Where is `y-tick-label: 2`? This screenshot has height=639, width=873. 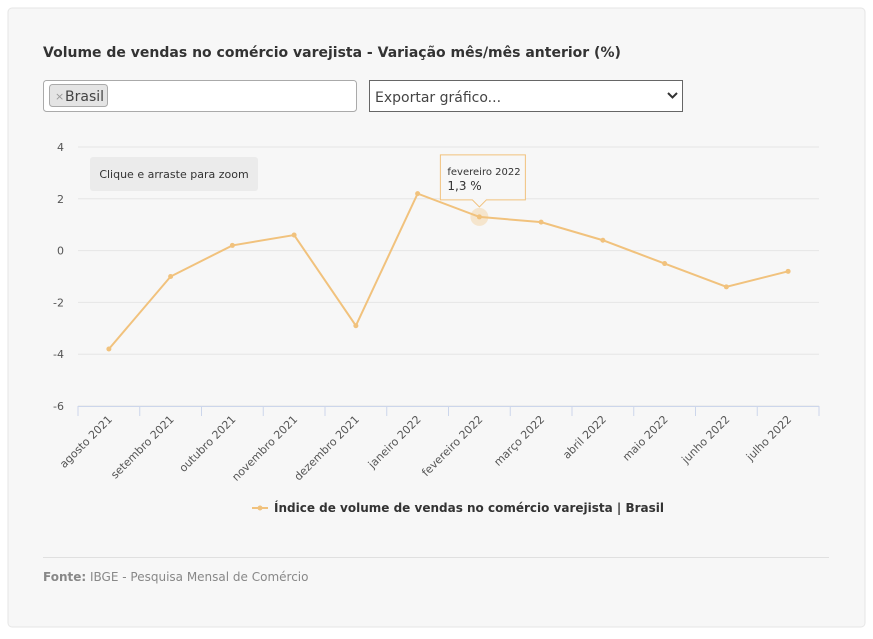
y-tick-label: 2 is located at coordinates (60, 199).